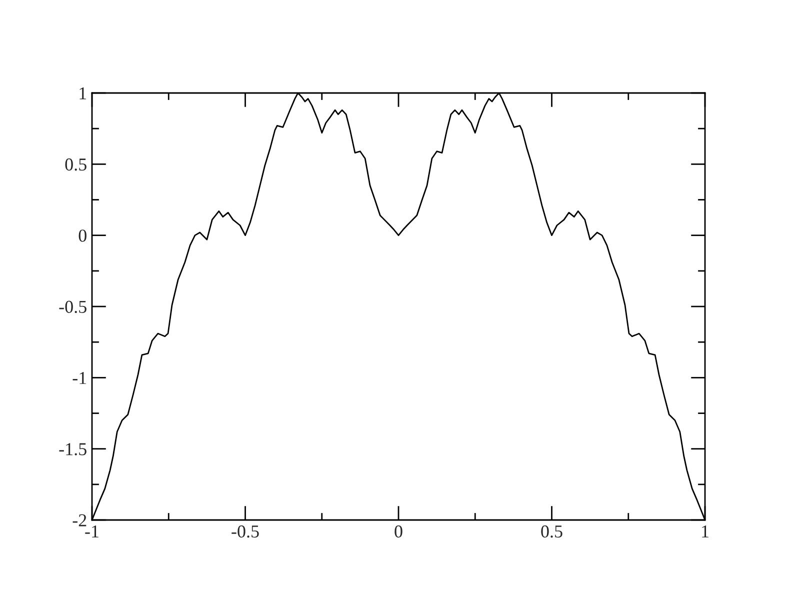 The image size is (792, 612). What do you see at coordinates (551, 531) in the screenshot?
I see `x-tick-label: 0.5` at bounding box center [551, 531].